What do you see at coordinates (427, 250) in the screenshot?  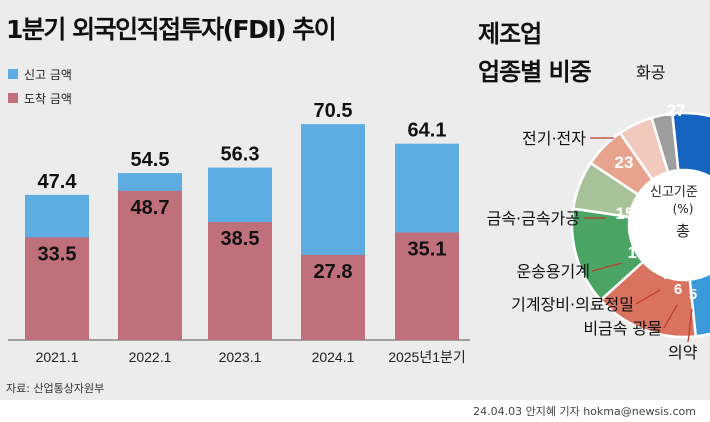 I see `data-label-arrived: 35.1` at bounding box center [427, 250].